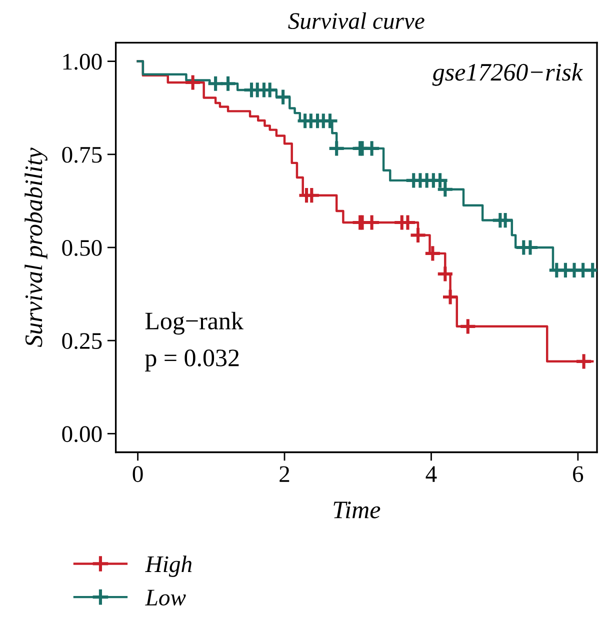 The height and width of the screenshot is (637, 600). What do you see at coordinates (82, 154) in the screenshot?
I see `y-tick-label: 0.75` at bounding box center [82, 154].